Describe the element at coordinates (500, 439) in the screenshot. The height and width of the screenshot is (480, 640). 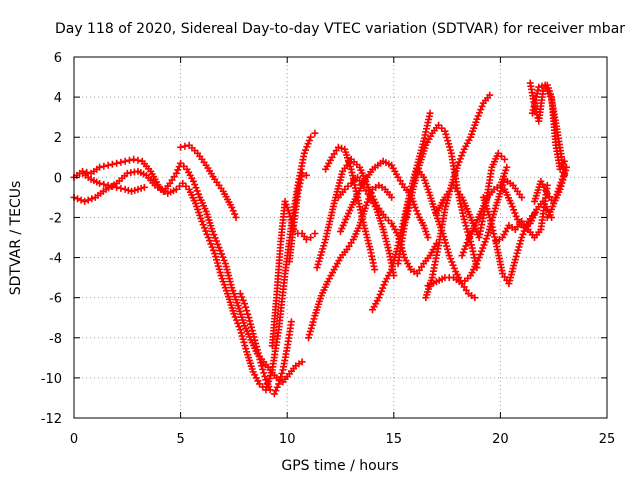
I see `x-tick-label: 20` at that location.